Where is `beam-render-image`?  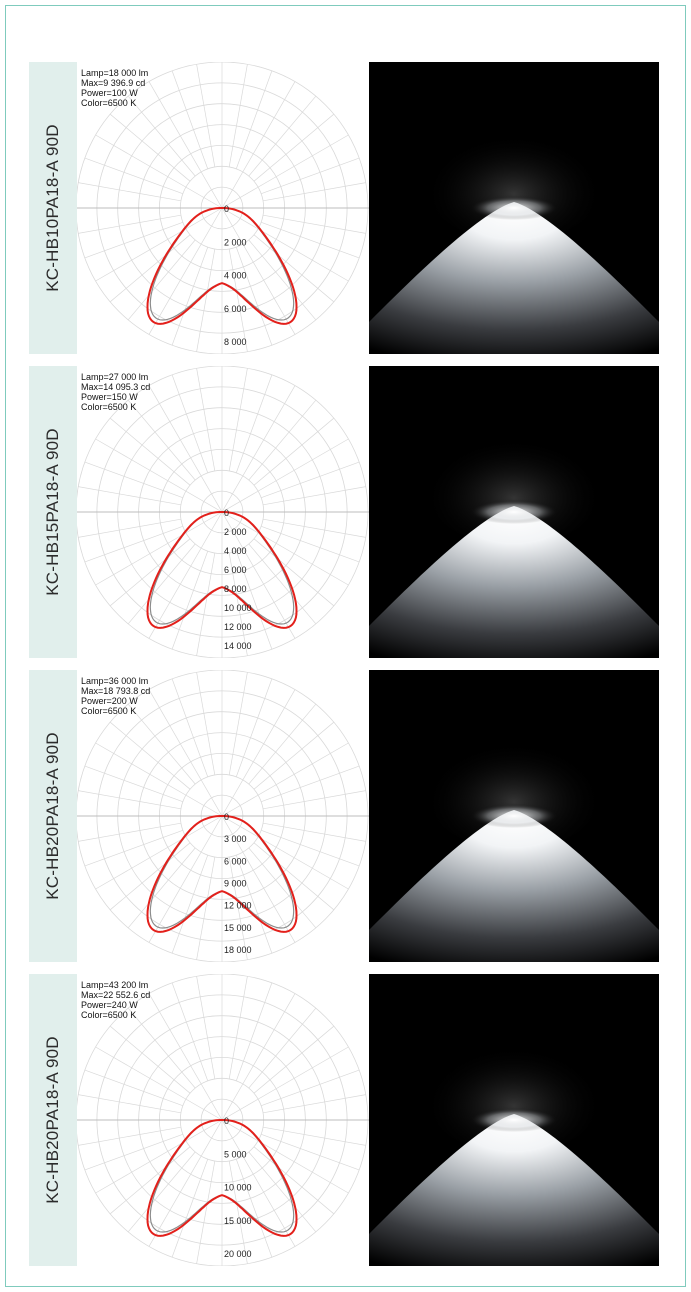
beam-render-image is located at coordinates (514, 208).